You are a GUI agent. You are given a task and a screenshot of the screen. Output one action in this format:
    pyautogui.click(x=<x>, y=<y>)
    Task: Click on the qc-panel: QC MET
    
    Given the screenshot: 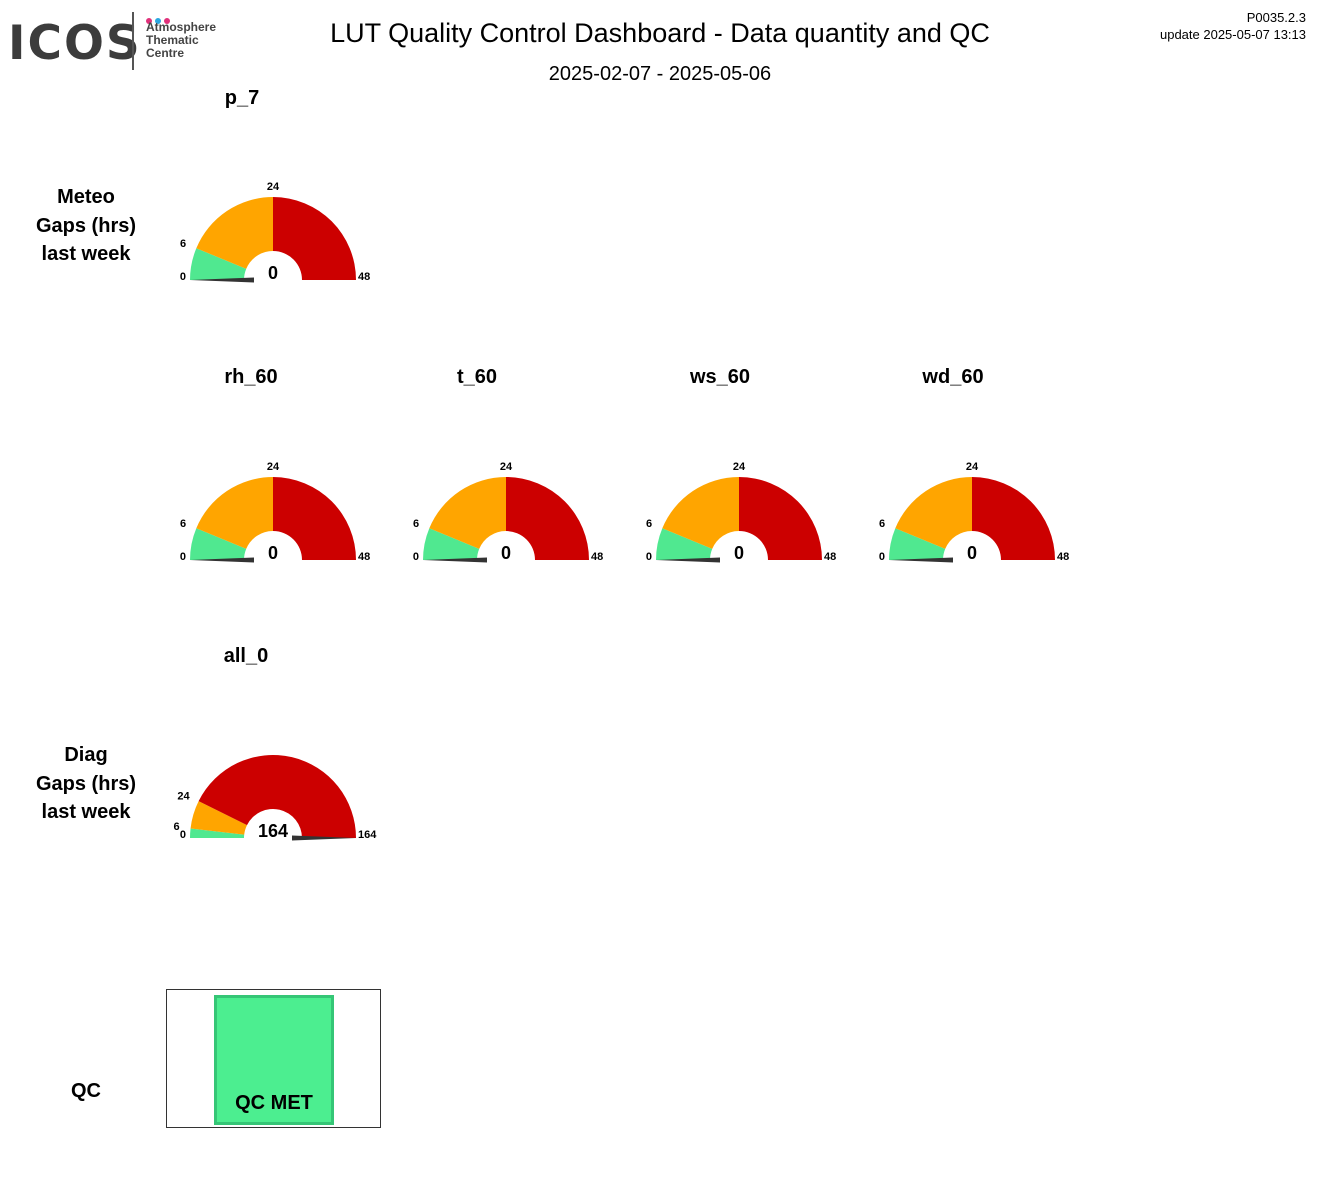 What is the action you would take?
    pyautogui.click(x=273, y=1058)
    